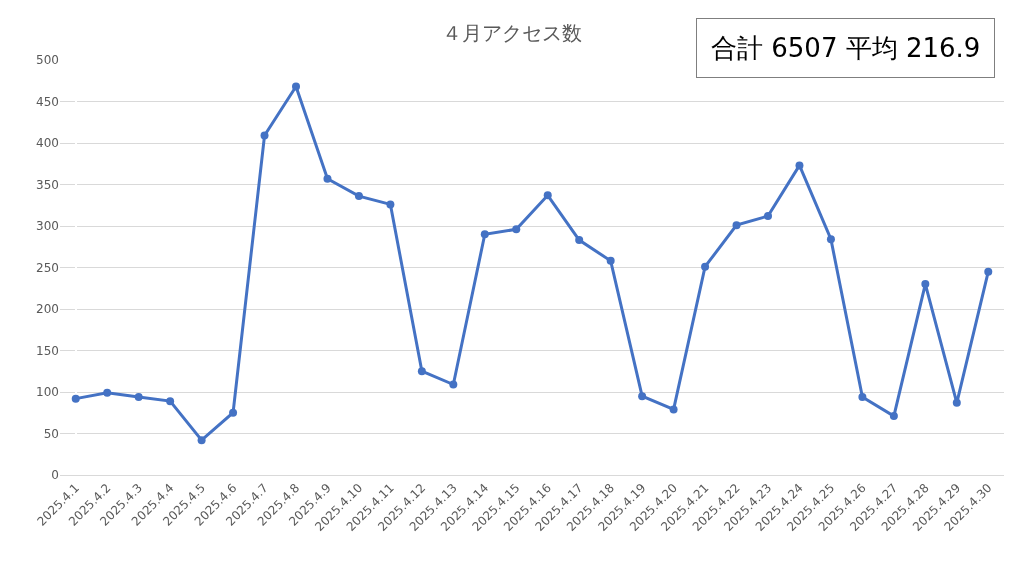 The width and height of the screenshot is (1024, 570). I want to click on y-tick-label: 400, so click(47, 143).